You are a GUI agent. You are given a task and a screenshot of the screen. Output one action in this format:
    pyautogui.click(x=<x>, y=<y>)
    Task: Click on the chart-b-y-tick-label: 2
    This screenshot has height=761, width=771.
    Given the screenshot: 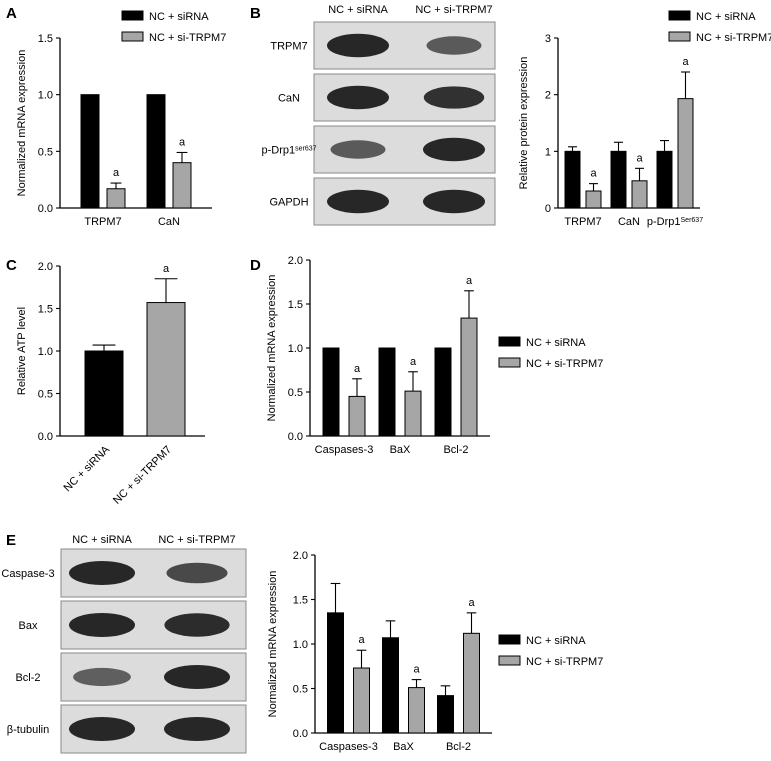 What is the action you would take?
    pyautogui.click(x=548, y=96)
    